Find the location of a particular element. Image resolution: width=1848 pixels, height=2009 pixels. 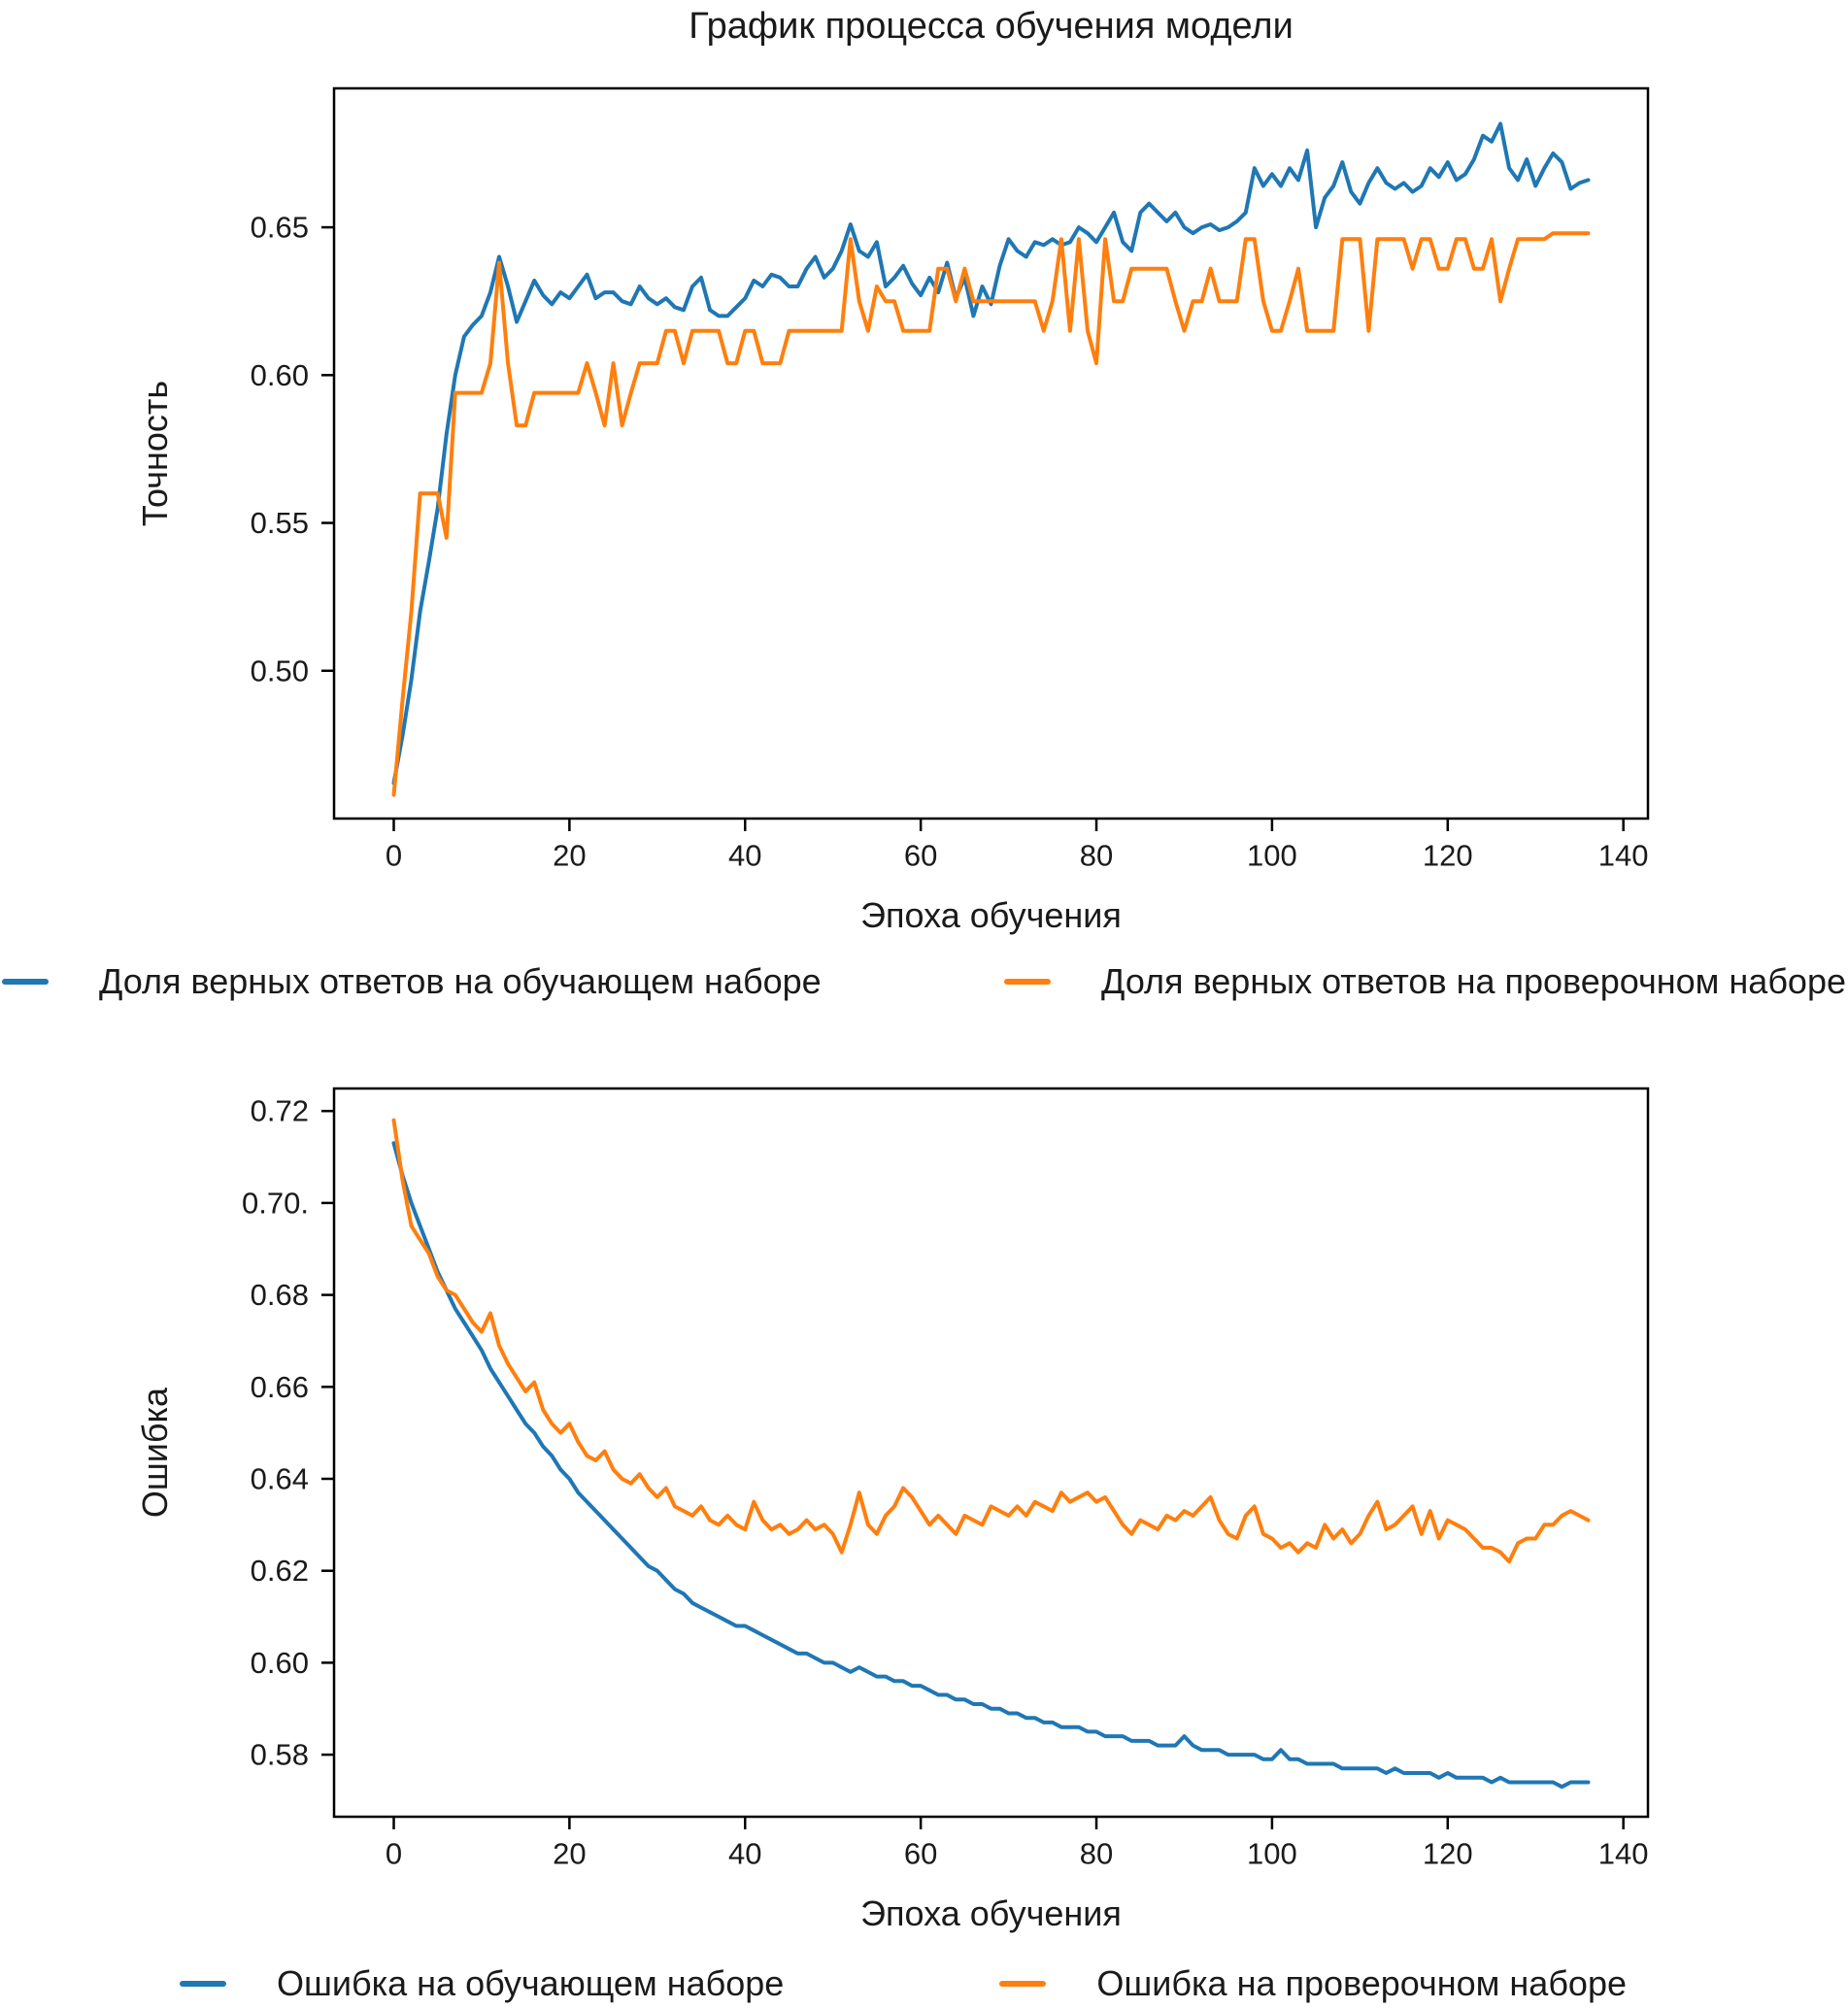

accuracy-x-tick-label: 60 is located at coordinates (920, 855).